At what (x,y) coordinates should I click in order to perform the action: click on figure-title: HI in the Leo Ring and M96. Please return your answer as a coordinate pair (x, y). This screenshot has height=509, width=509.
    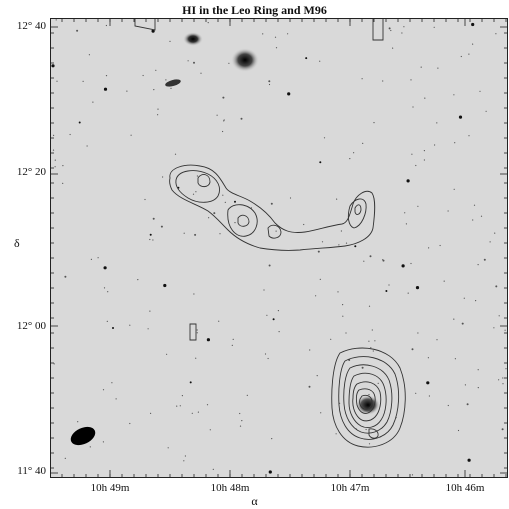
    Looking at the image, I should click on (254, 10).